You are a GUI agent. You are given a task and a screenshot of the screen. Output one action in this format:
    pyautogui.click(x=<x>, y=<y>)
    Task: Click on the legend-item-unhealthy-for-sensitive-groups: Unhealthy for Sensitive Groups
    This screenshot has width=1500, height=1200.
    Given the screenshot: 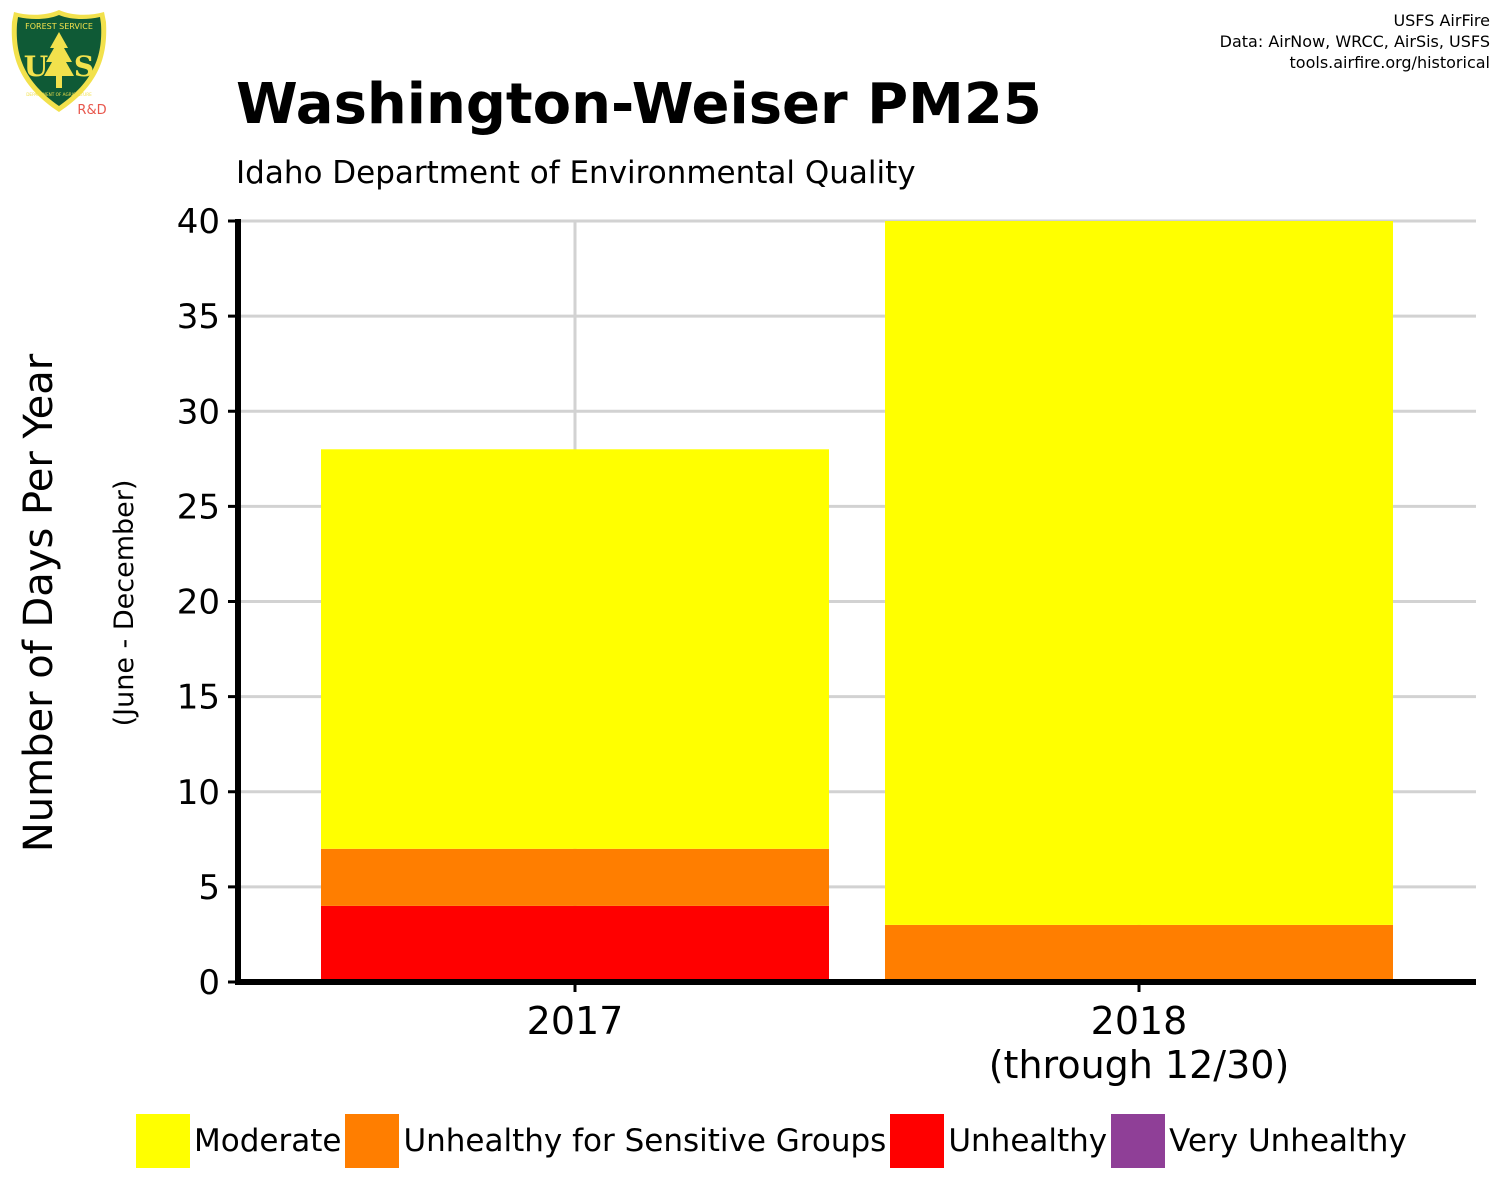 What is the action you would take?
    pyautogui.click(x=615, y=1141)
    